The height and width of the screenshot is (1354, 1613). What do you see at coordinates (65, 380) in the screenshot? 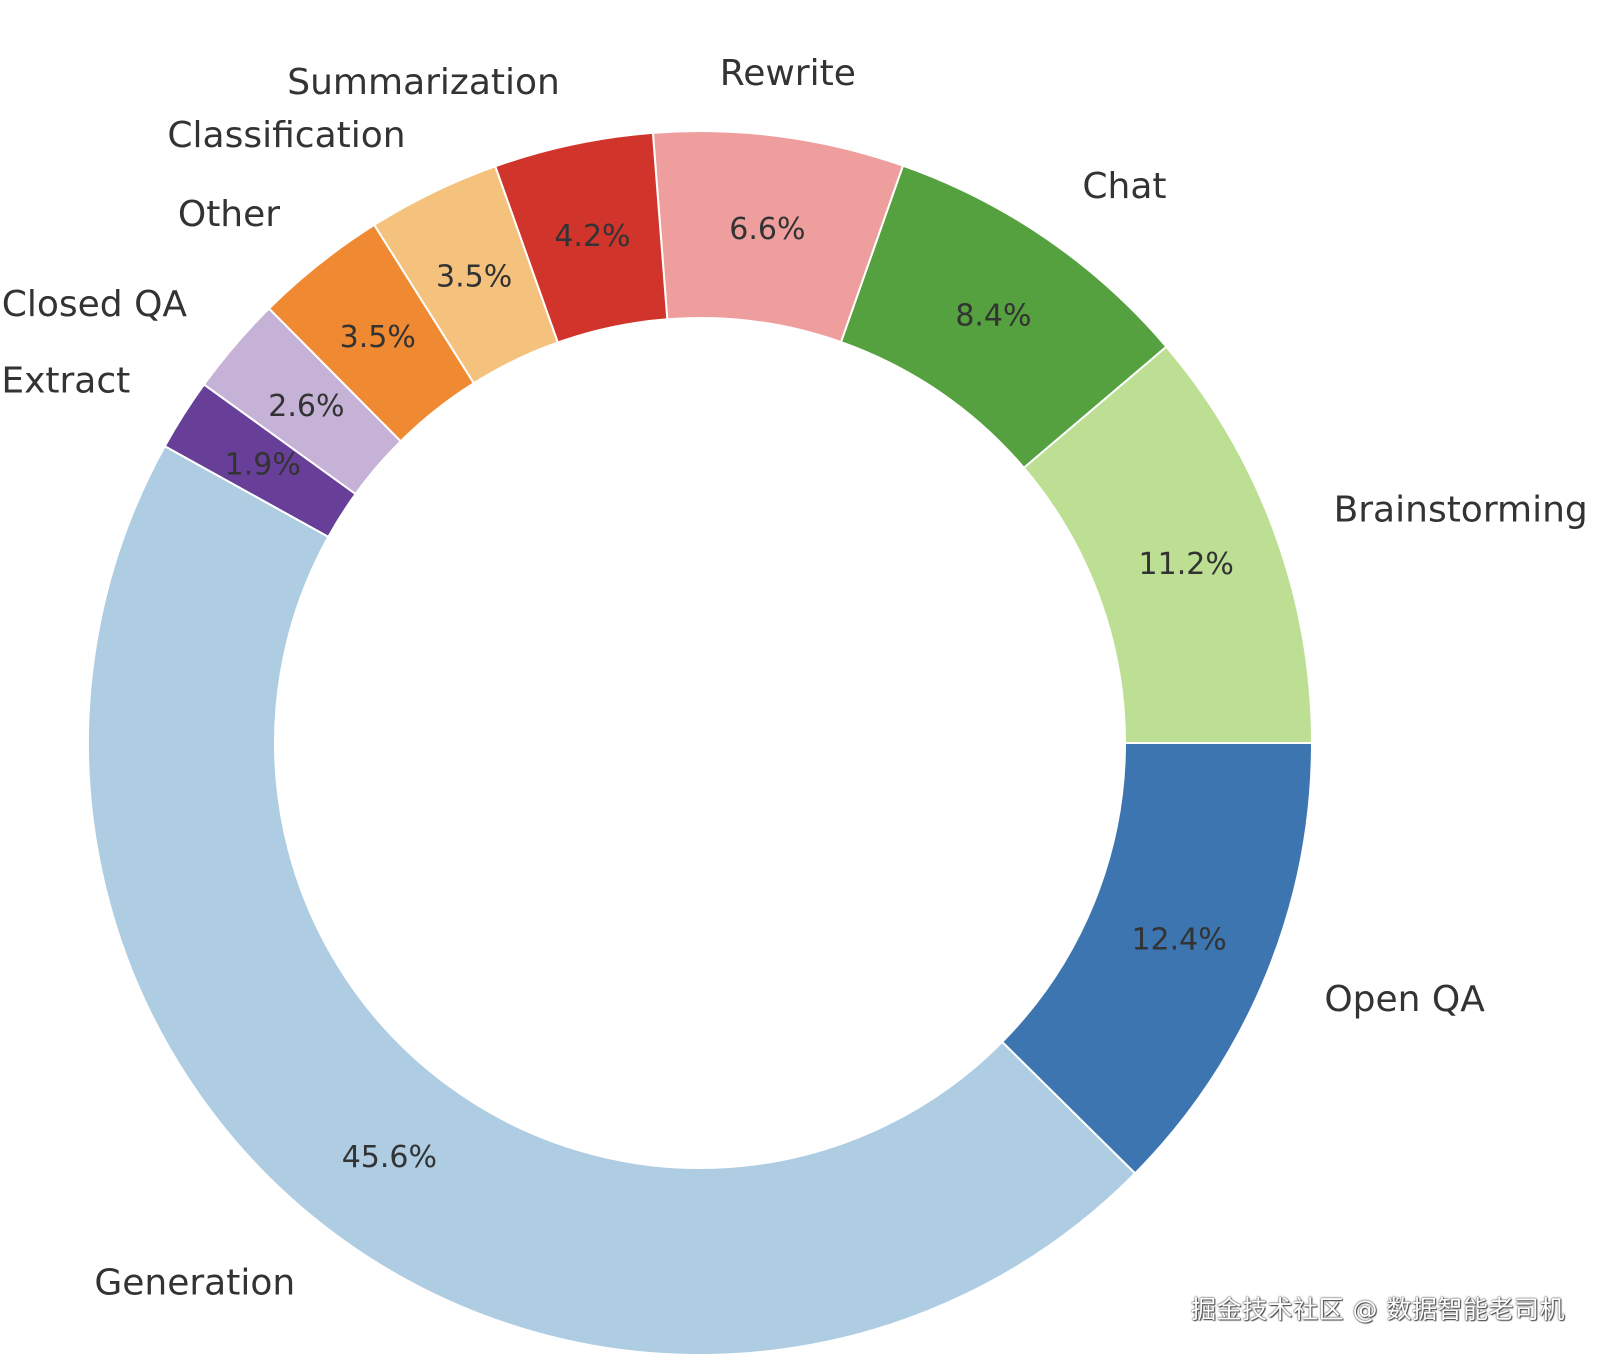
I see `category-label-extract: Extract` at bounding box center [65, 380].